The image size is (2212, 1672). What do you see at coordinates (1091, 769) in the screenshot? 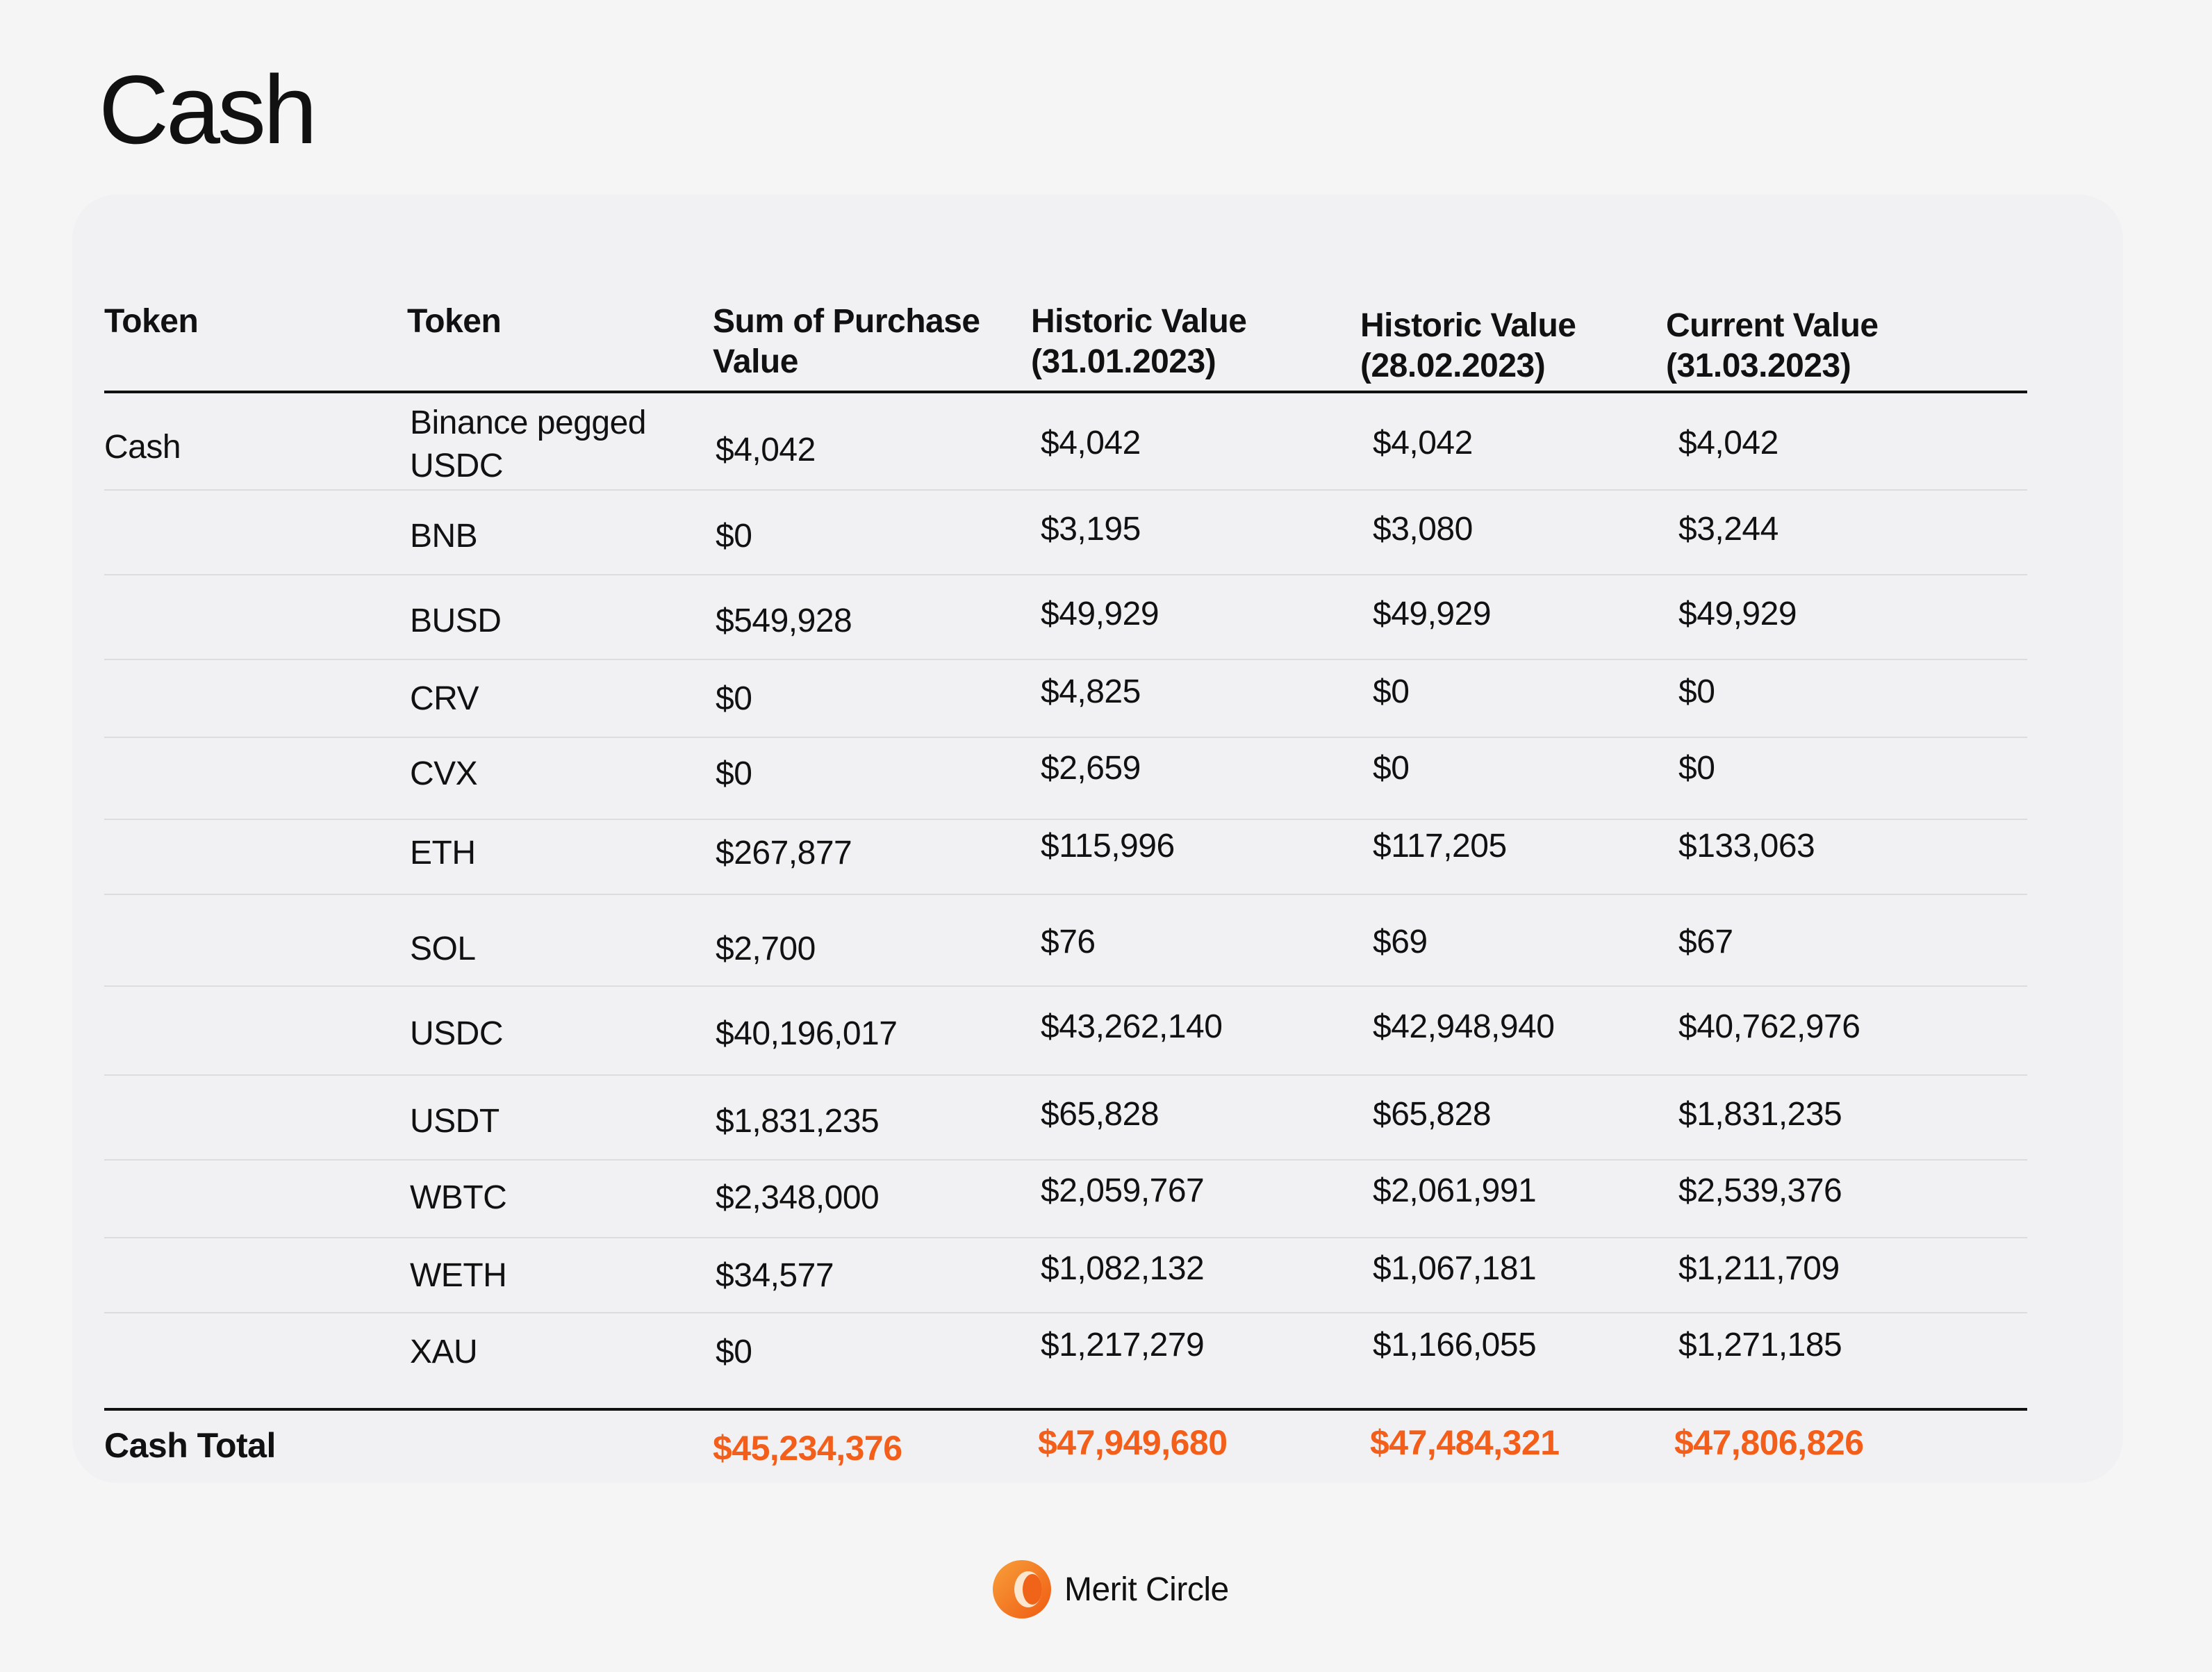
I see `row-historic-jan: $2,659` at bounding box center [1091, 769].